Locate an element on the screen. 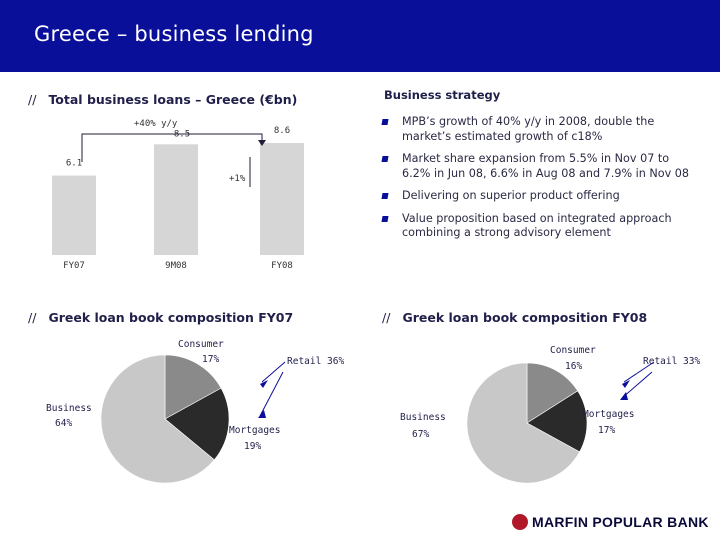 The image size is (720, 540). pie-fy07-business-pct: 64% is located at coordinates (64, 423).